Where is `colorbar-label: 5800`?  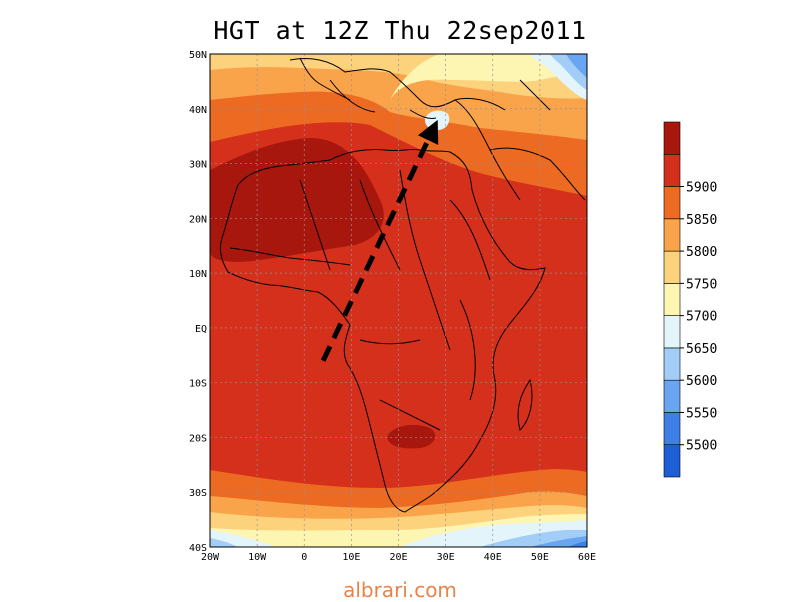 colorbar-label: 5800 is located at coordinates (701, 252).